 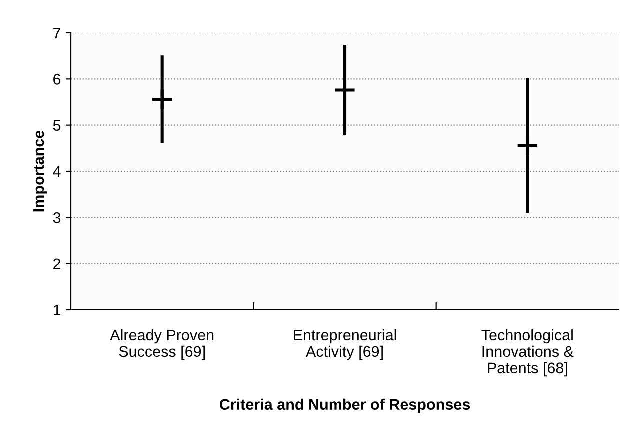 I want to click on y-tick-label: 3, so click(x=57, y=218).